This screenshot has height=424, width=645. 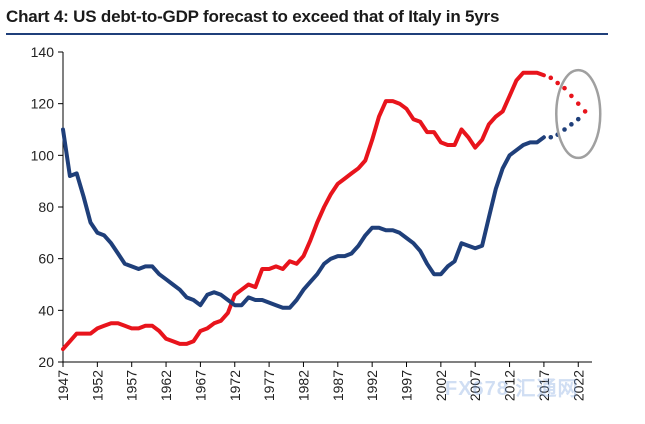 What do you see at coordinates (235, 385) in the screenshot?
I see `x-tick-label: 1972` at bounding box center [235, 385].